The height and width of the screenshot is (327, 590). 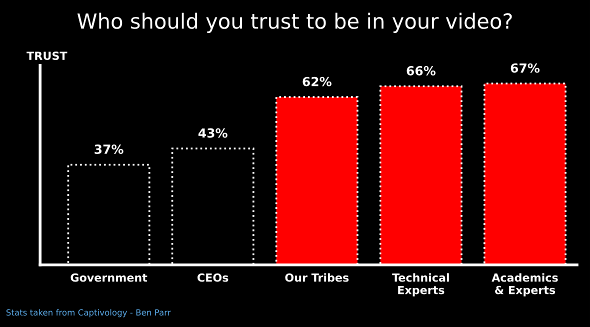 What do you see at coordinates (421, 71) in the screenshot?
I see `data-label: 66%` at bounding box center [421, 71].